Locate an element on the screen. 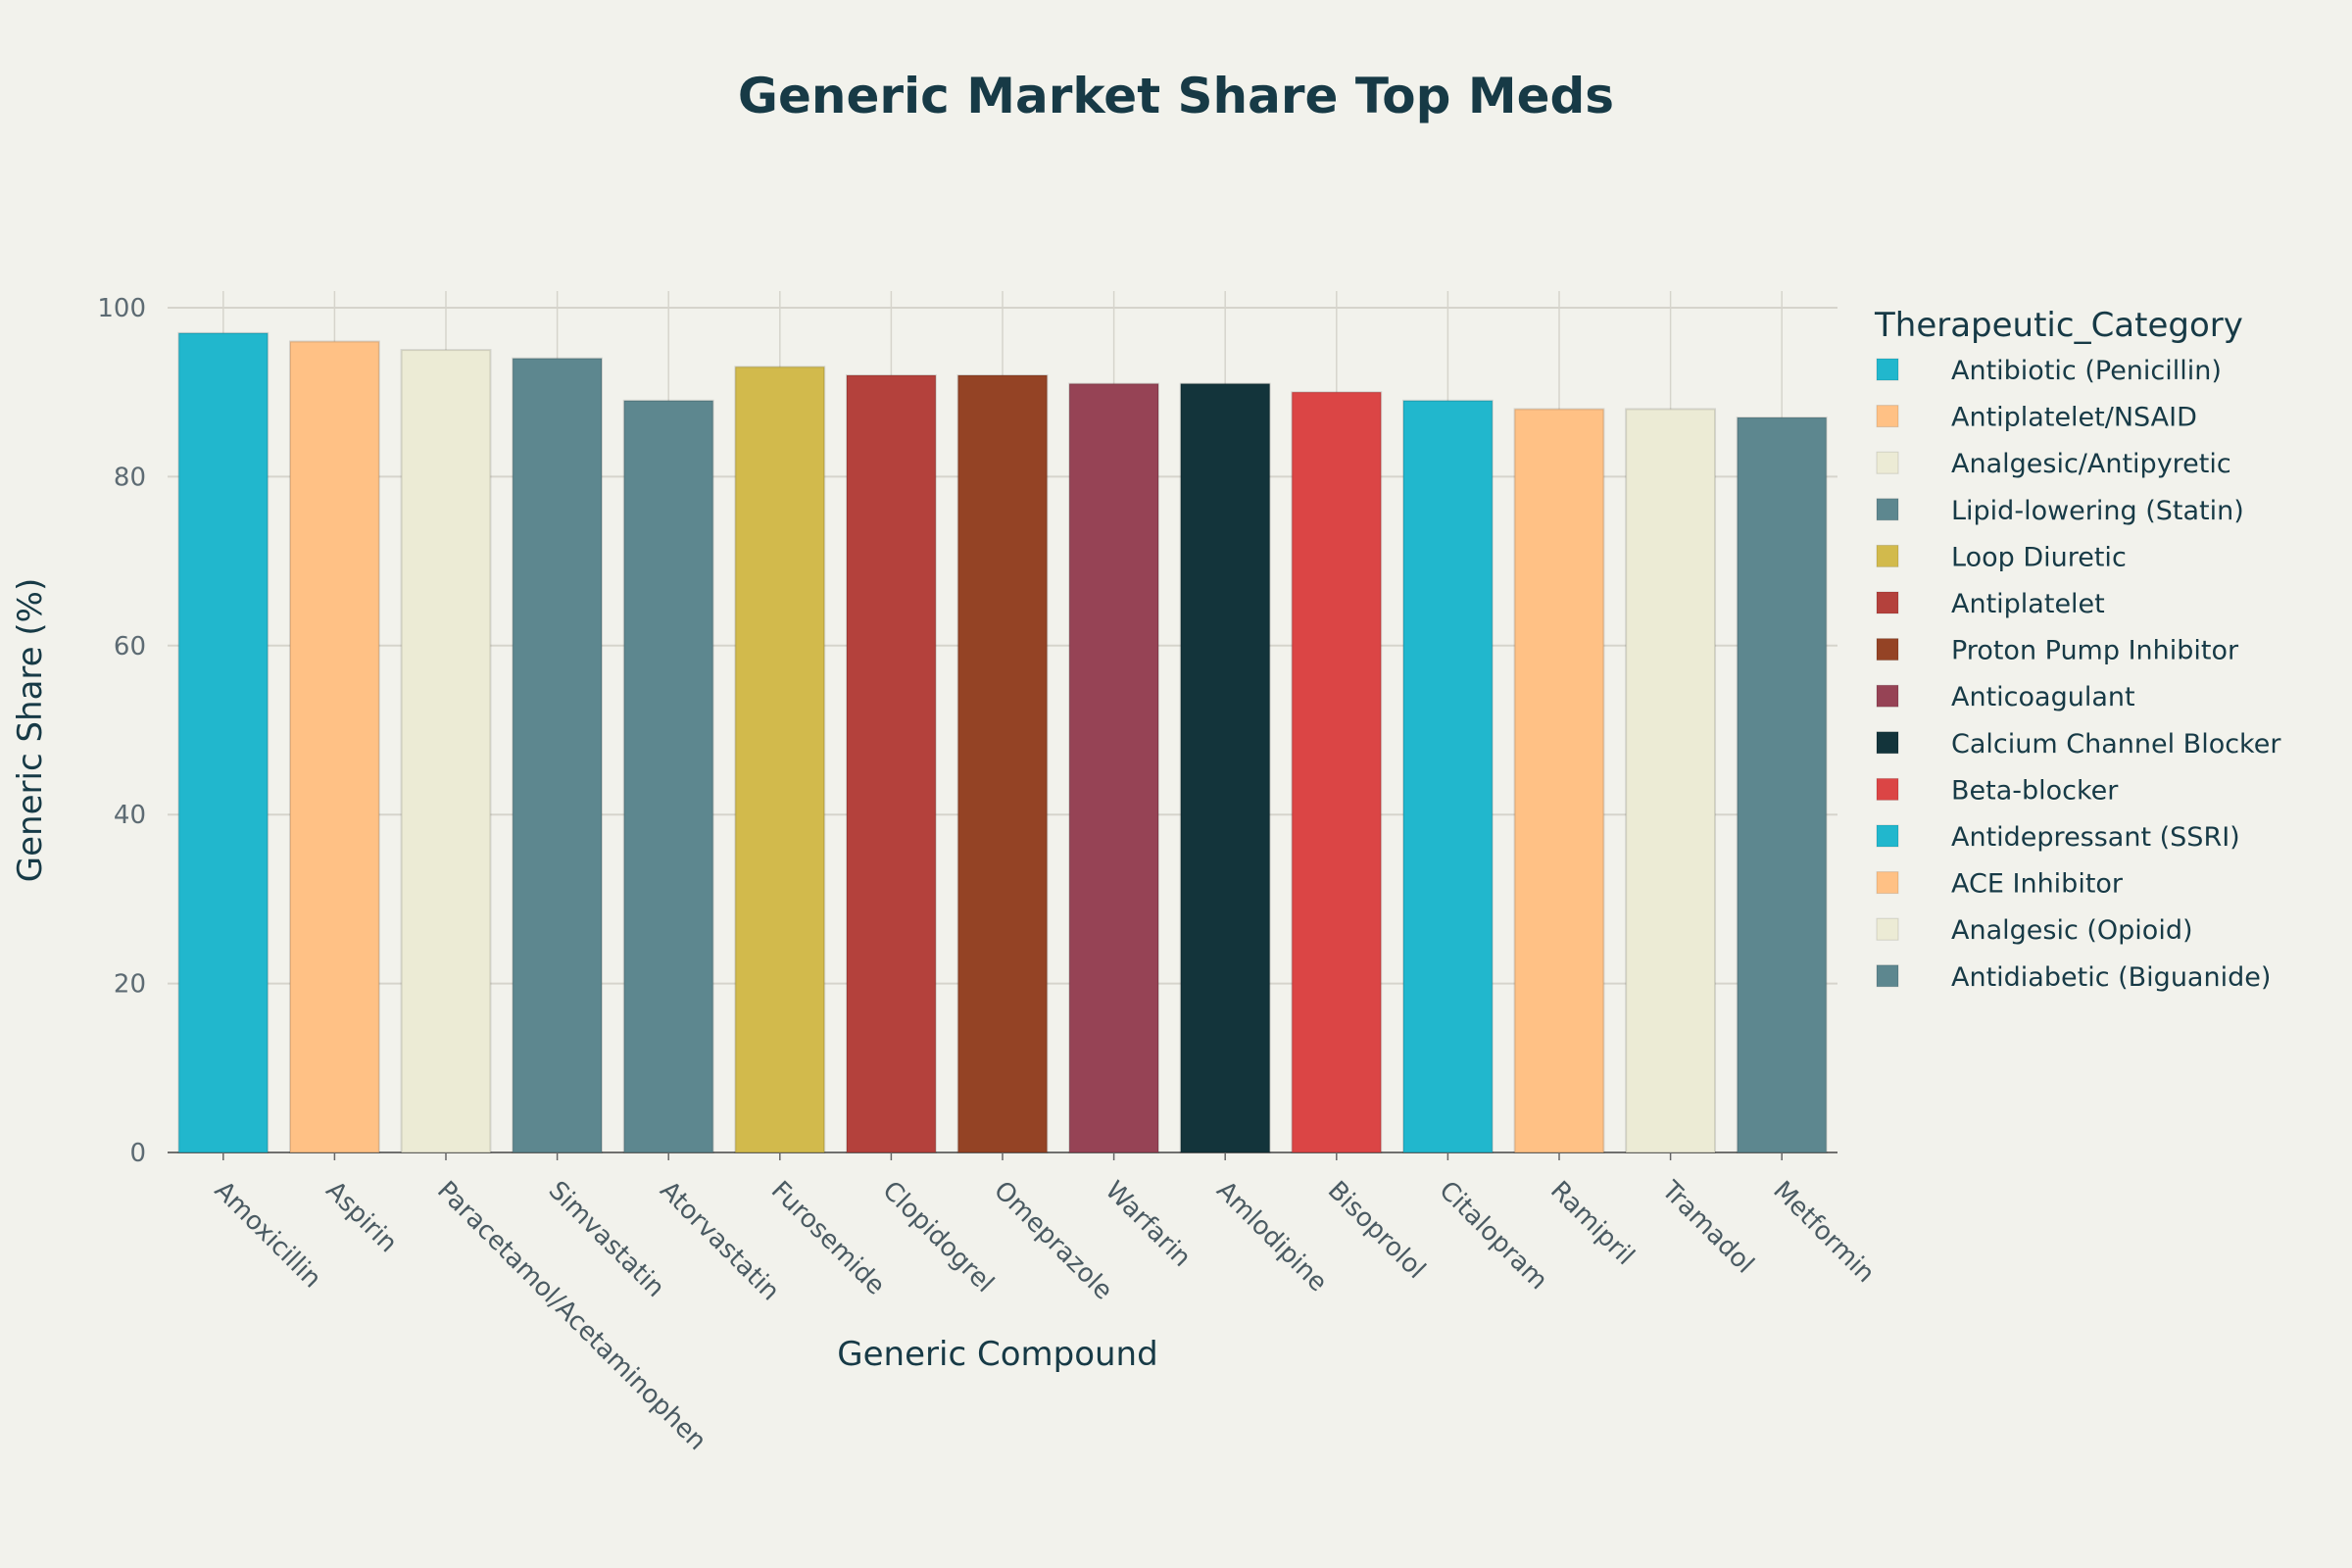 The width and height of the screenshot is (2352, 1568). legend-item: Beta-blocker is located at coordinates (1997, 790).